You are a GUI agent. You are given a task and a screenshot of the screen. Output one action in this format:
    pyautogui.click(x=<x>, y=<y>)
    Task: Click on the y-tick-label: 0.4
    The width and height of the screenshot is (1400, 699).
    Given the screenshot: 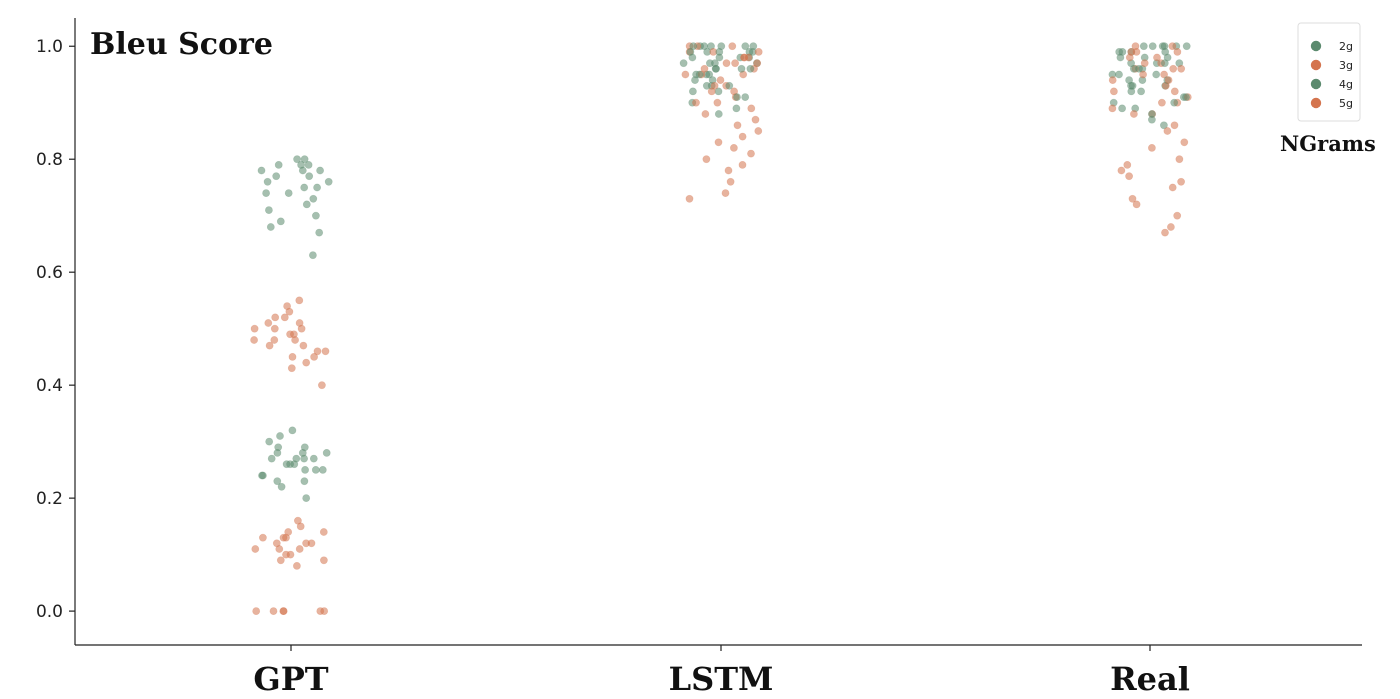 What is the action you would take?
    pyautogui.click(x=49, y=386)
    